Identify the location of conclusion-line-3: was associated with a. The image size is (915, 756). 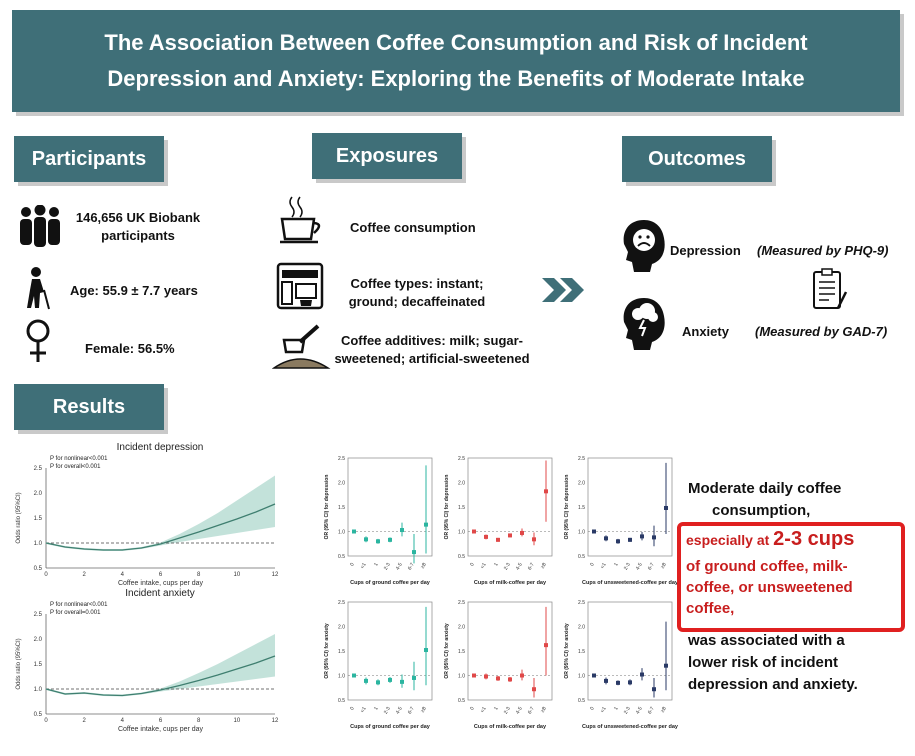
(766, 640).